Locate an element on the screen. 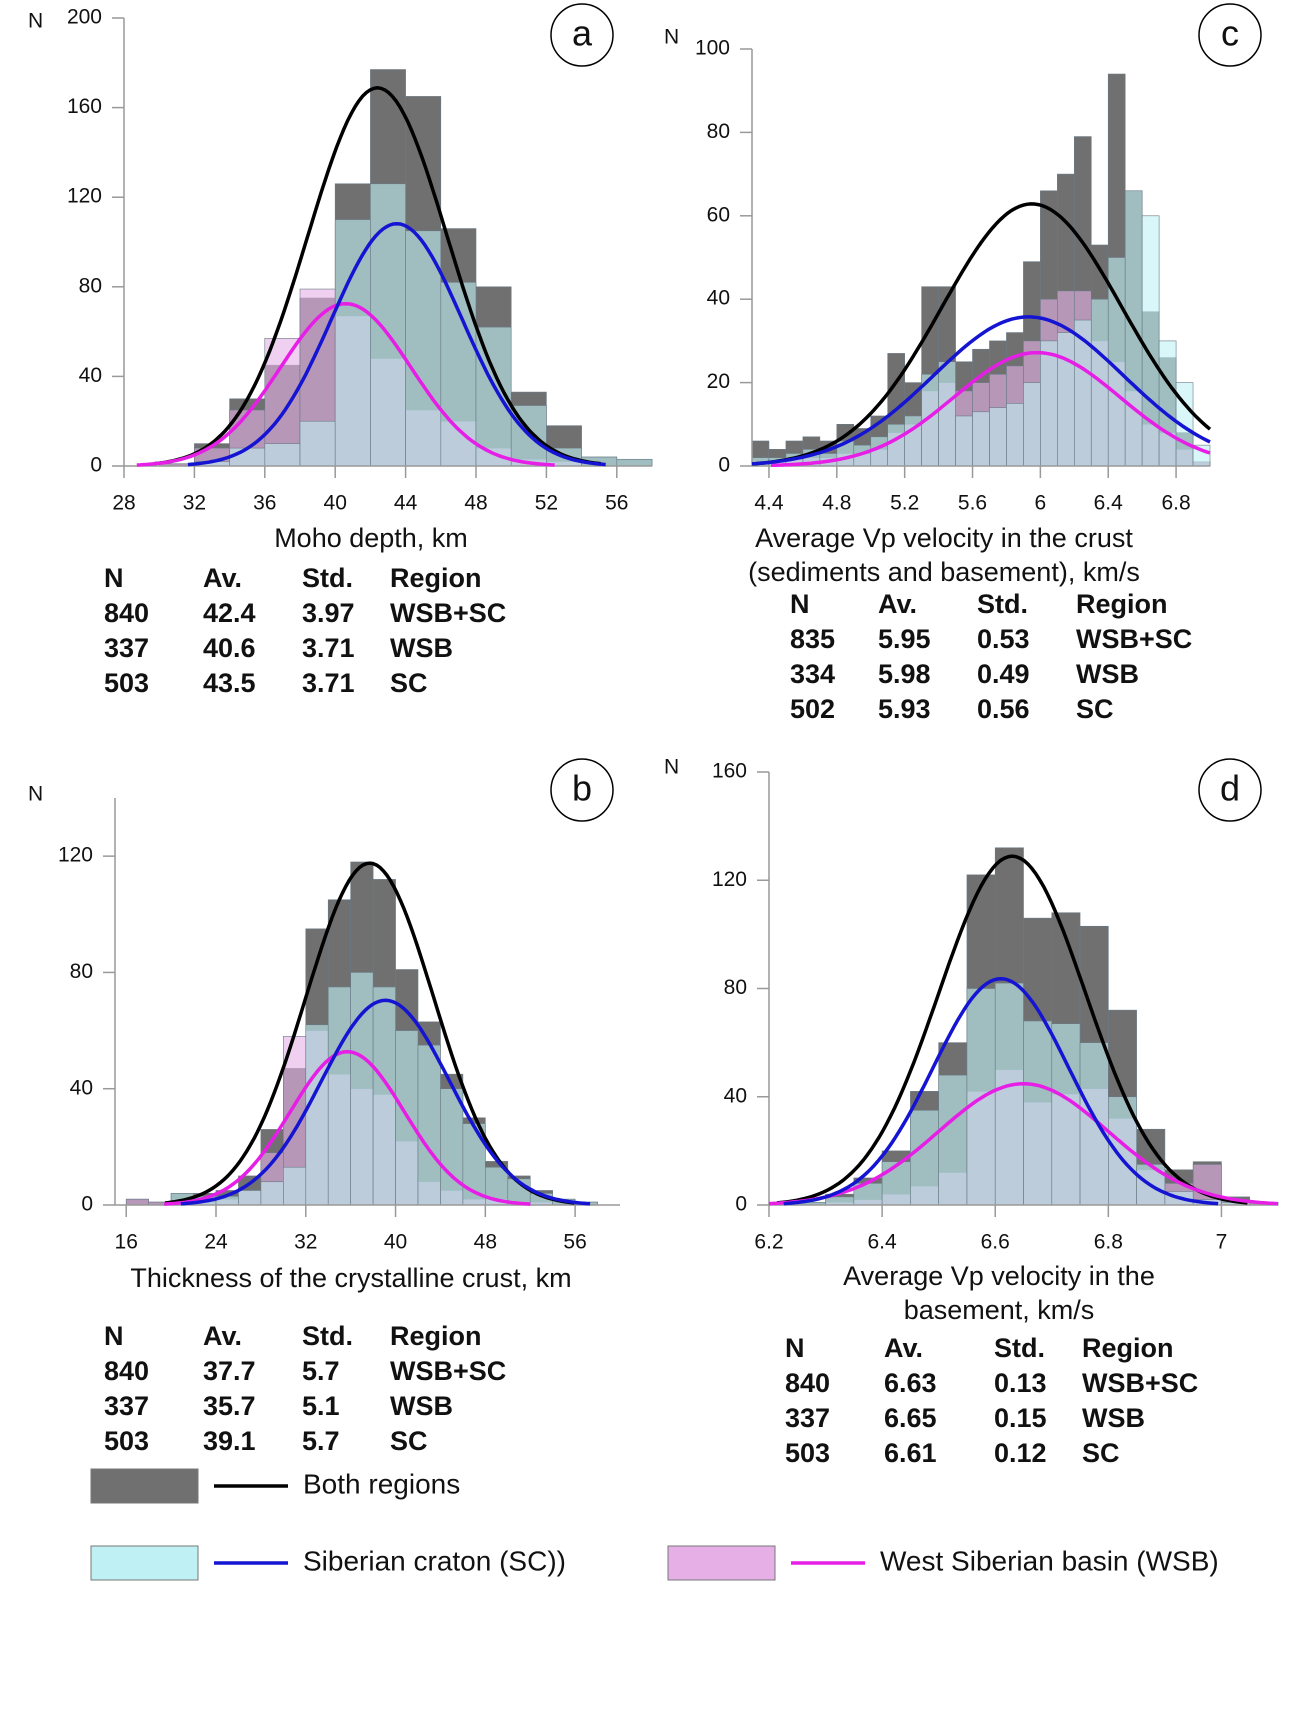 The width and height of the screenshot is (1307, 1734). table-cell: 6.61 is located at coordinates (910, 1453).